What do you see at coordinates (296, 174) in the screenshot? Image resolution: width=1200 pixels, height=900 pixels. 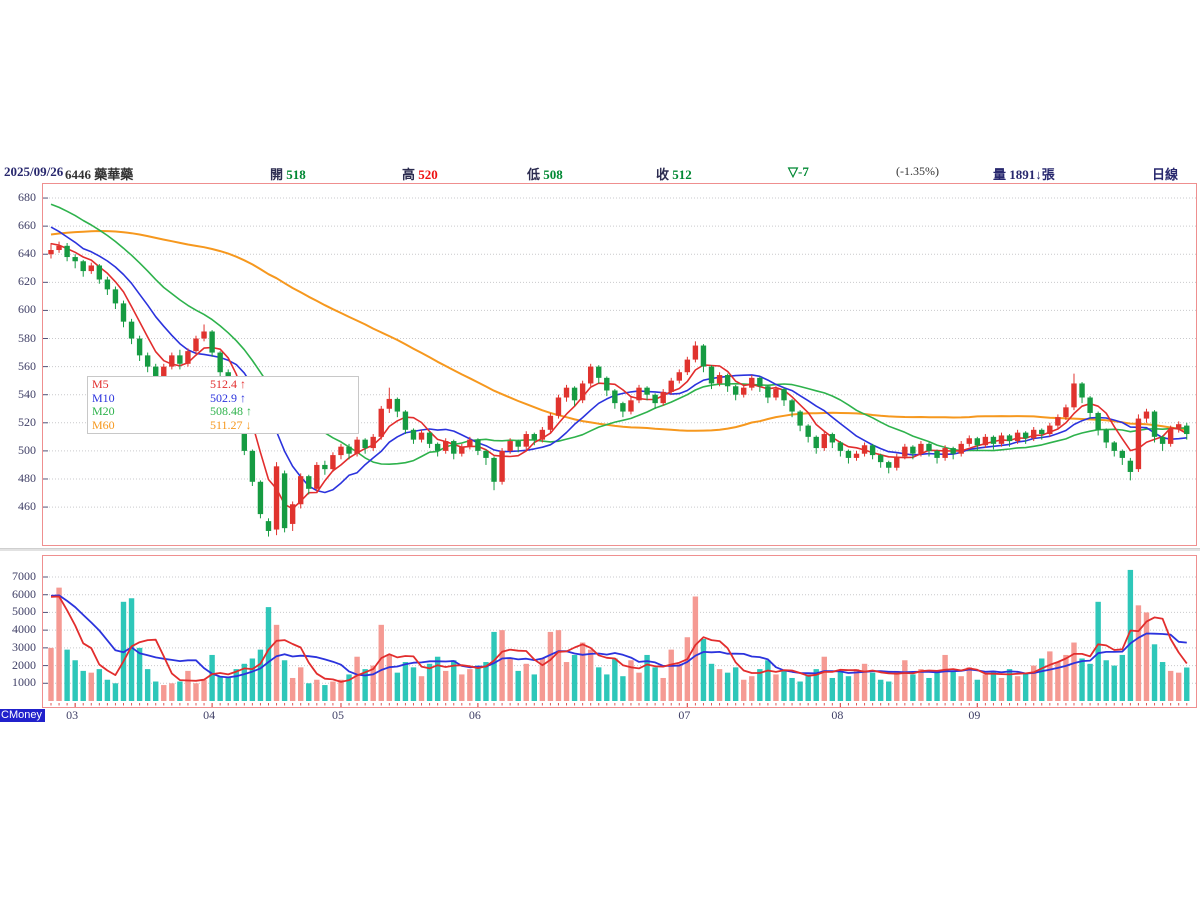 I see `open-value: 518` at bounding box center [296, 174].